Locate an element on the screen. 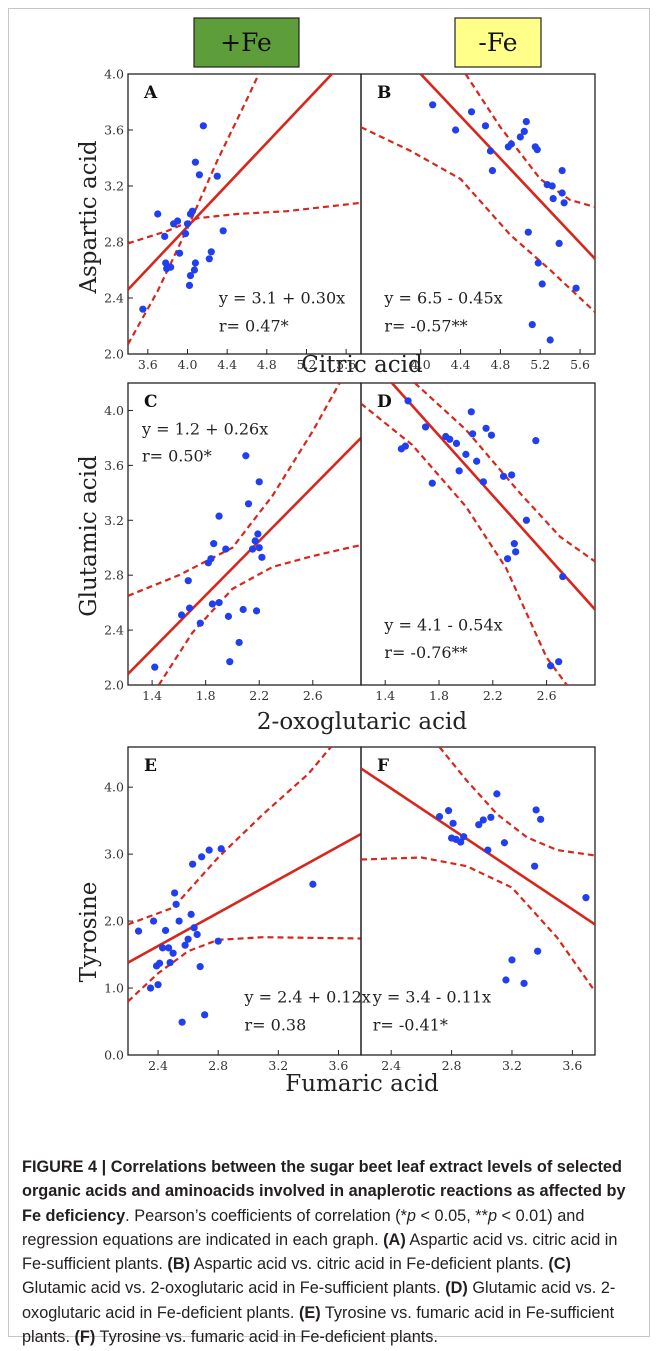 Image resolution: width=658 pixels, height=1351 pixels. x-tick-label: 2.4 is located at coordinates (158, 1065).